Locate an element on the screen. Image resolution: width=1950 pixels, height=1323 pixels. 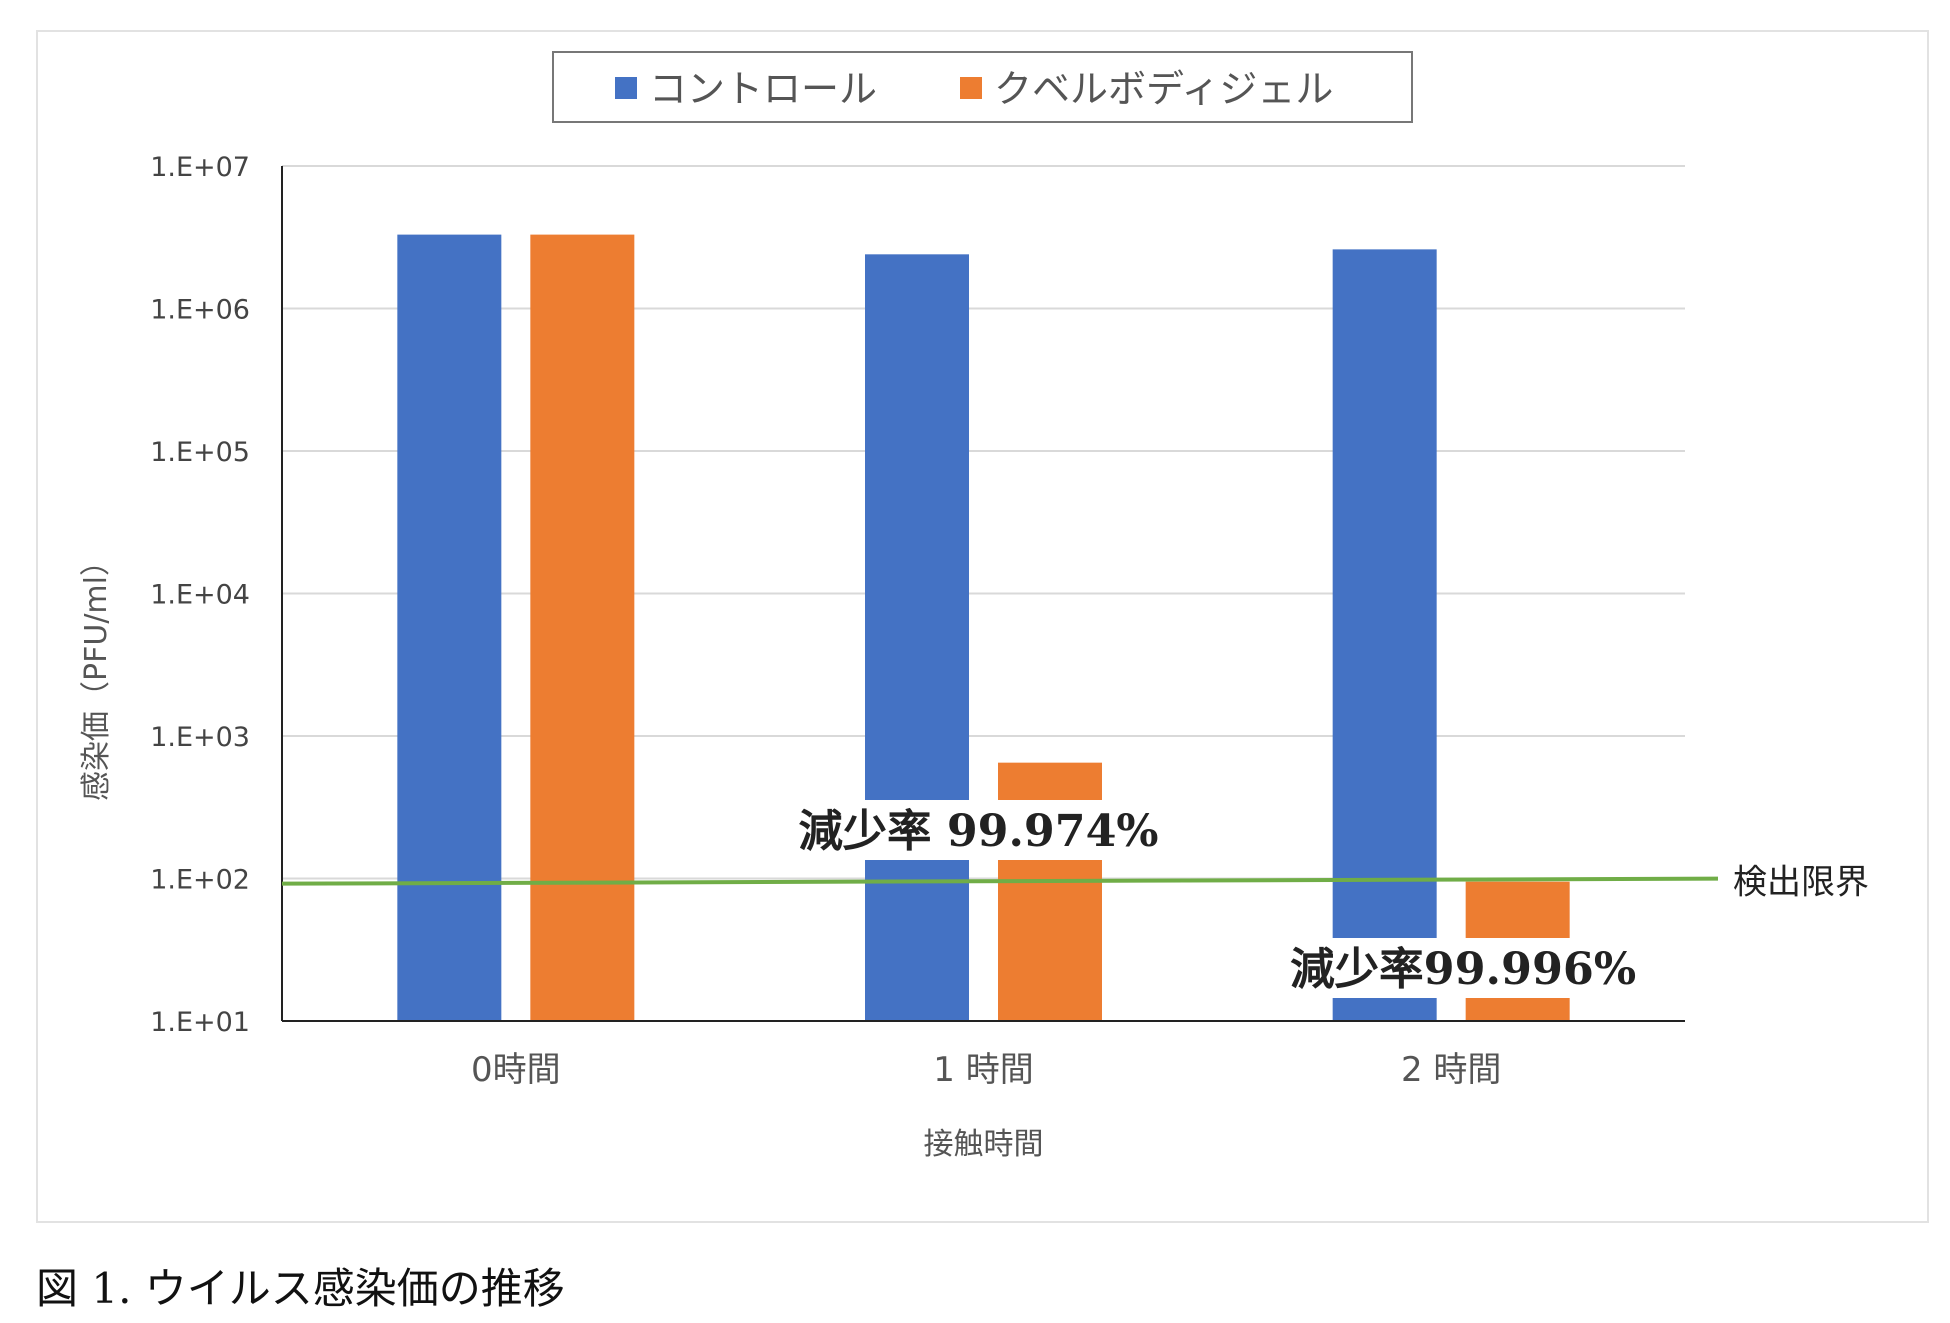
x-tick-labels: 0時間 1 時間 2 時間 is located at coordinates (986, 1070).